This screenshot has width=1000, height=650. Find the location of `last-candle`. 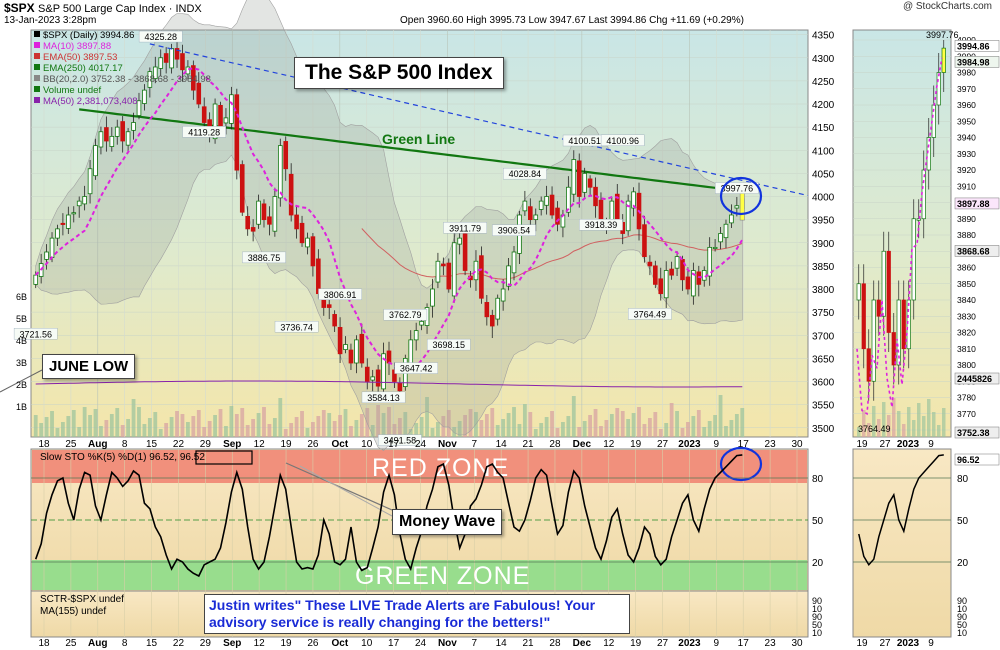

last-candle is located at coordinates (742, 206).